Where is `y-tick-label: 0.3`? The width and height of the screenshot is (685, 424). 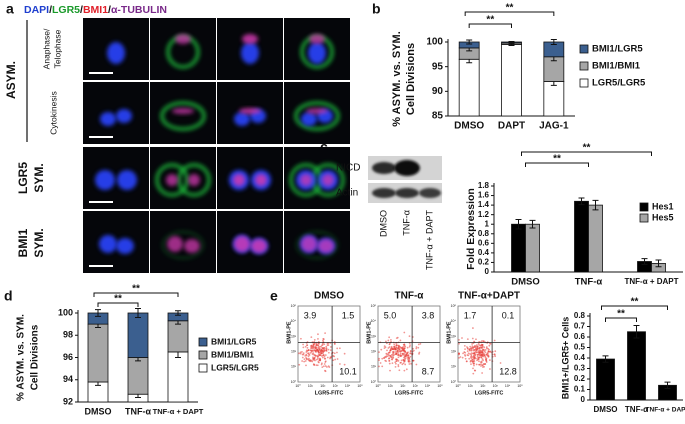
y-tick-label: 0.3 is located at coordinates (580, 368).